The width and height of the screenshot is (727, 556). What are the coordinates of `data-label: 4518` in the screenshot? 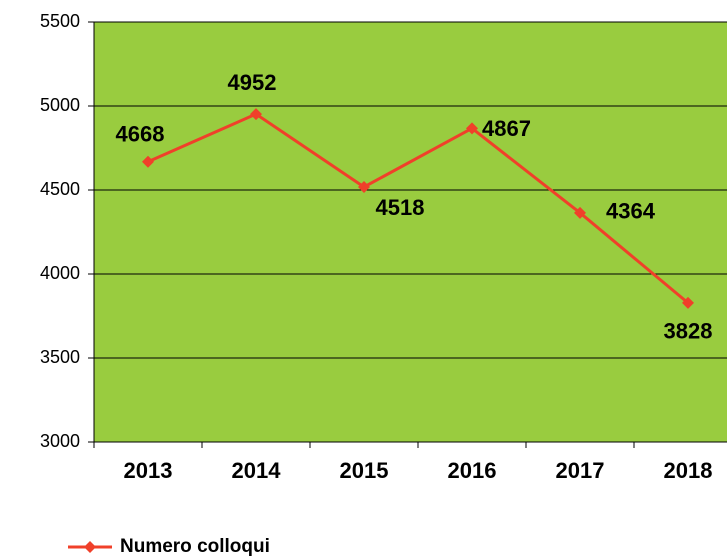 It's located at (400, 207).